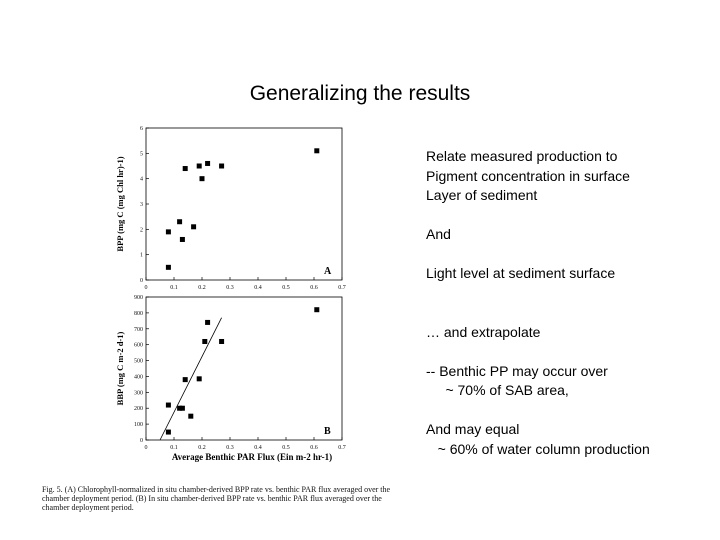  Describe the element at coordinates (138, 298) in the screenshot. I see `y-tick-label: 900` at that location.